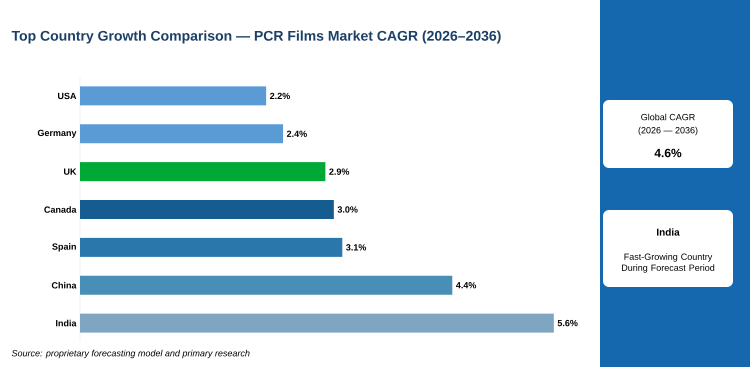  Describe the element at coordinates (70, 171) in the screenshot. I see `y-tick-label: UK` at that location.